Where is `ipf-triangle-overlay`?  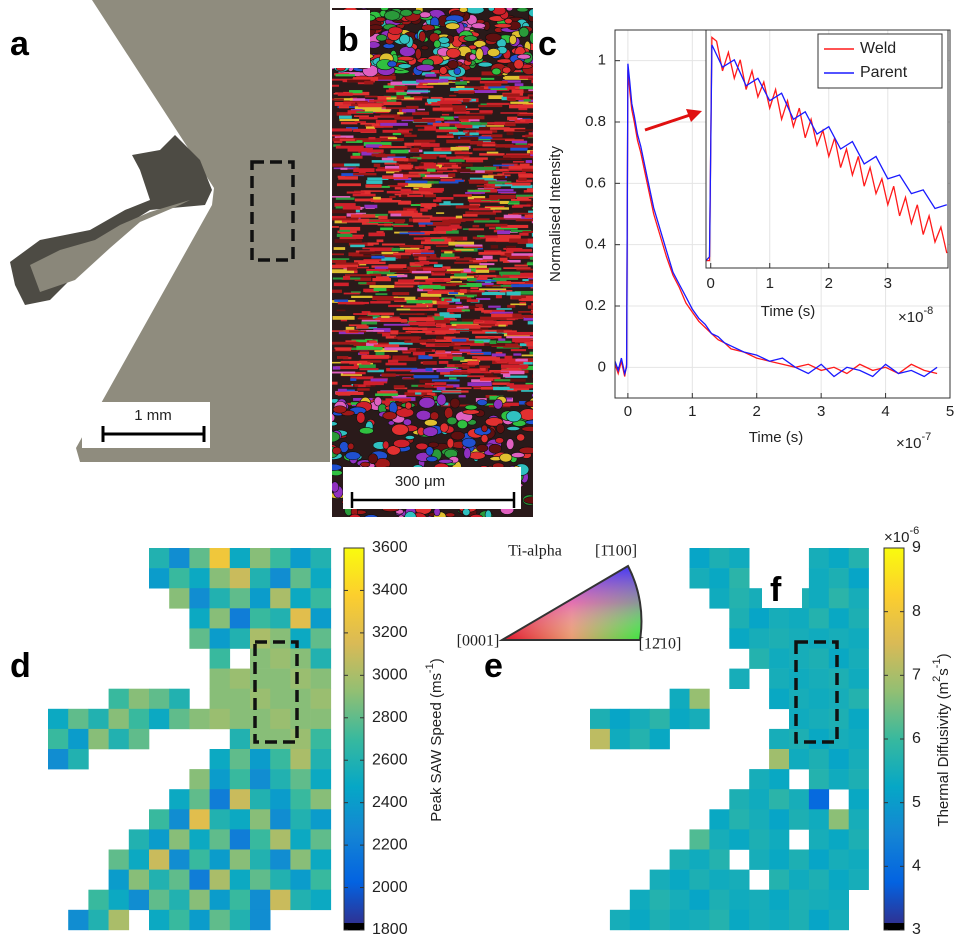 ipf-triangle-overlay is located at coordinates (570, 602).